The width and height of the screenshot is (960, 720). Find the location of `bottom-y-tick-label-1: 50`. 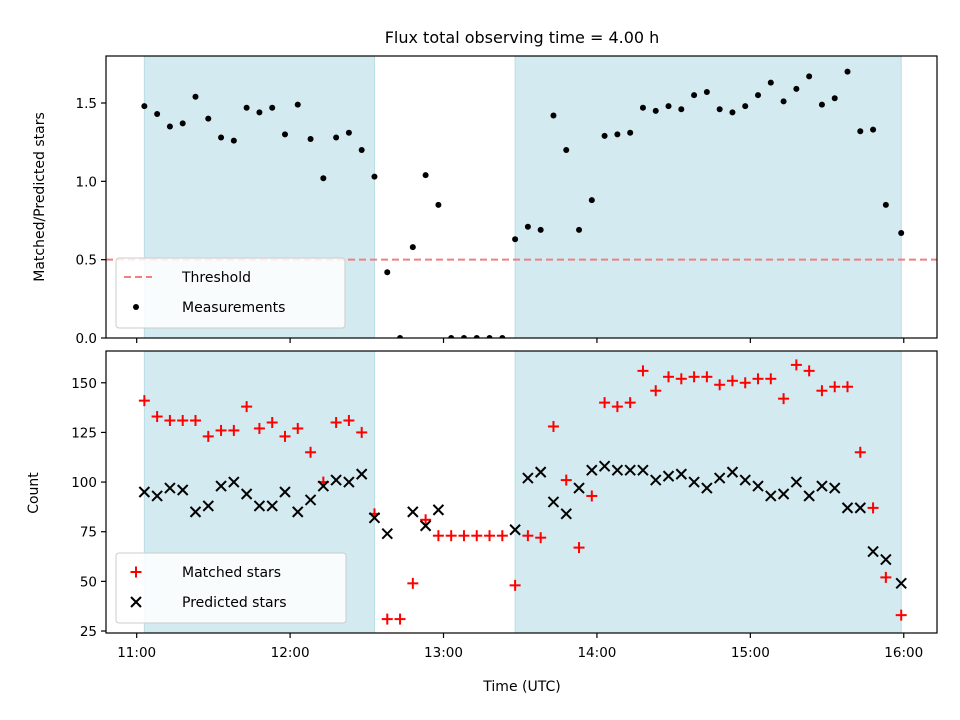

bottom-y-tick-label-1: 50 is located at coordinates (88, 582).